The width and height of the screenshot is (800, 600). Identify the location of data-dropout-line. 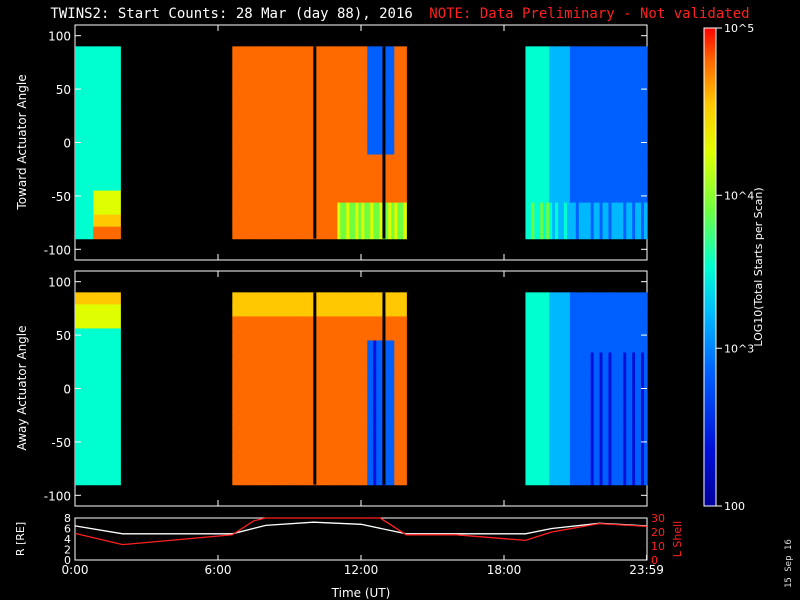
(315, 388).